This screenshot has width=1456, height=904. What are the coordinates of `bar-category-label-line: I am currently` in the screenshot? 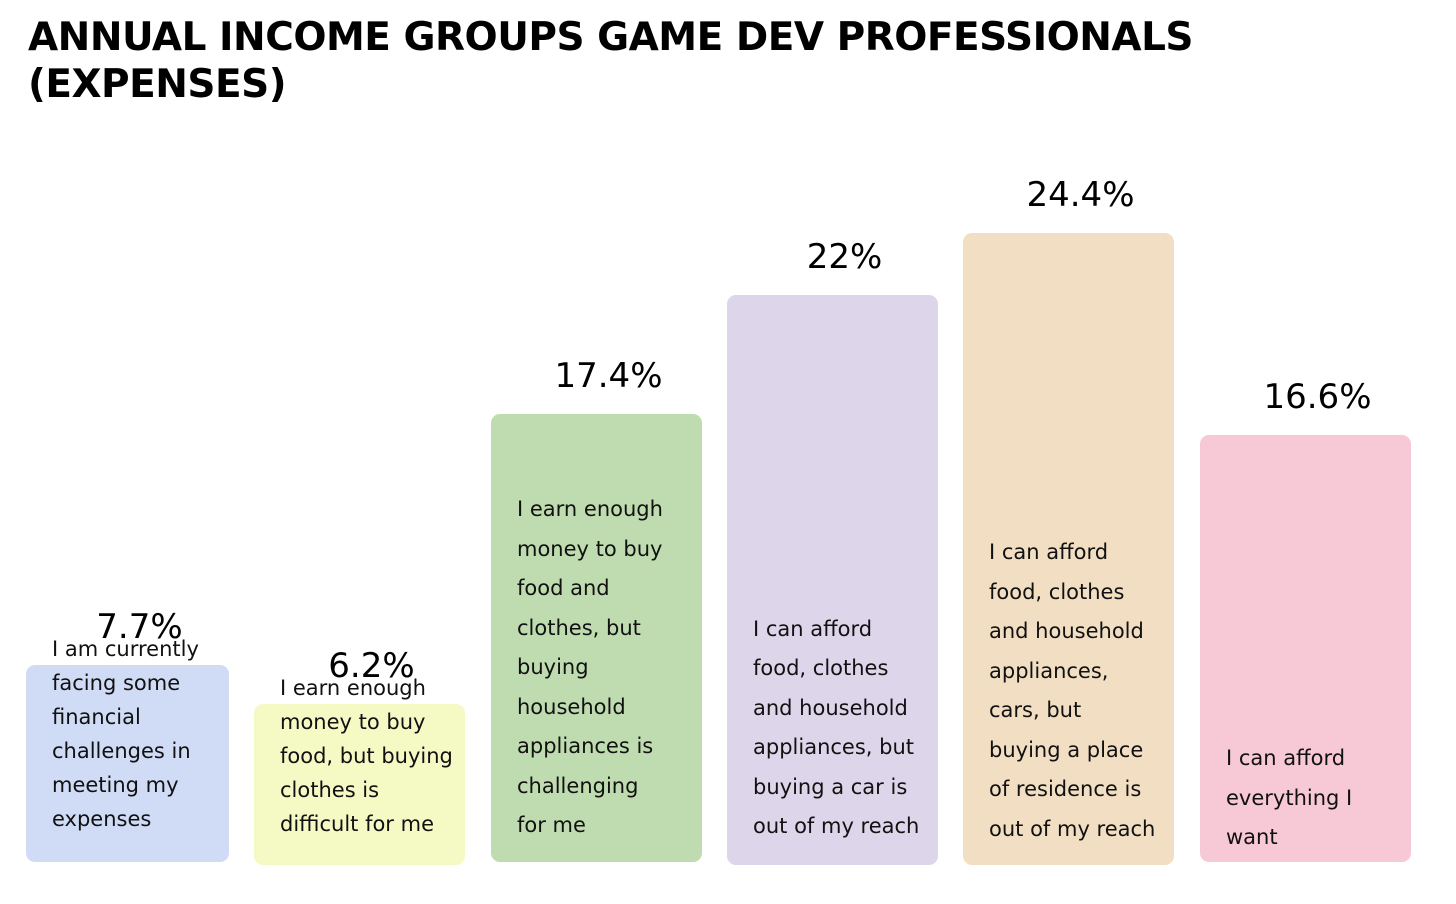 It's located at (125, 648).